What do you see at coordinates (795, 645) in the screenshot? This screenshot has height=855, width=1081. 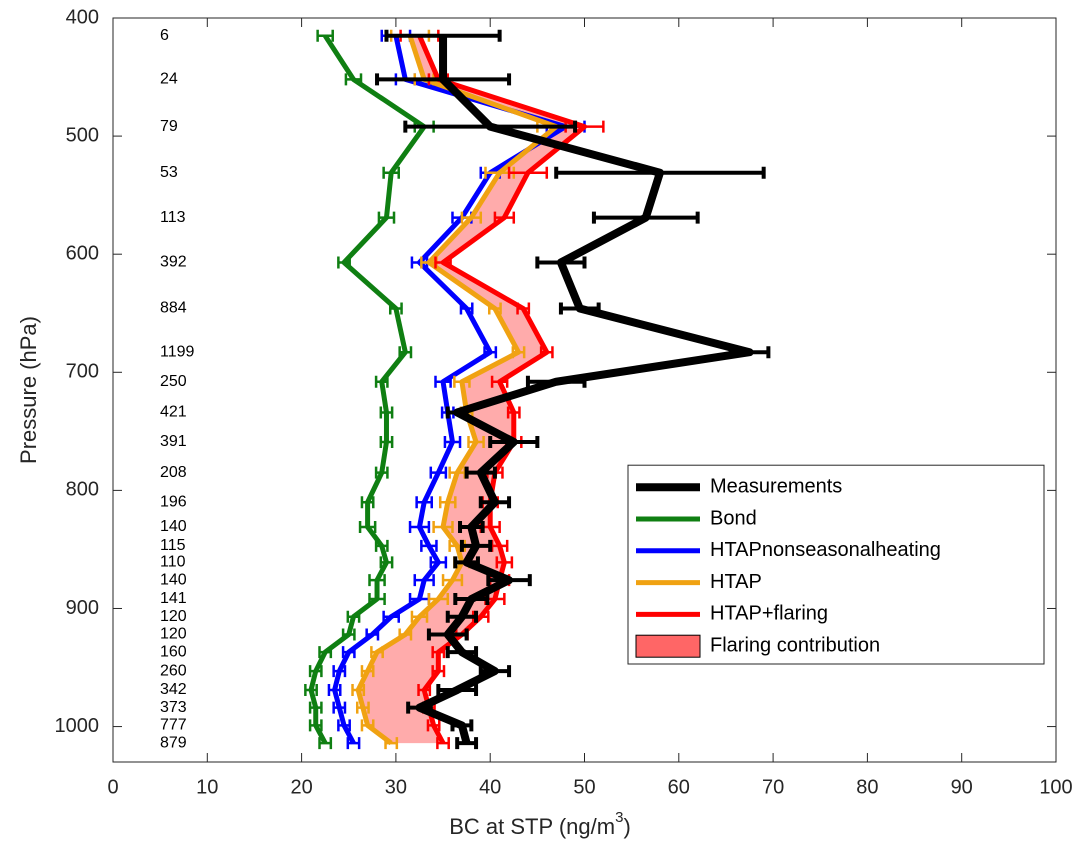 I see `legend-label: Flaring contribution` at bounding box center [795, 645].